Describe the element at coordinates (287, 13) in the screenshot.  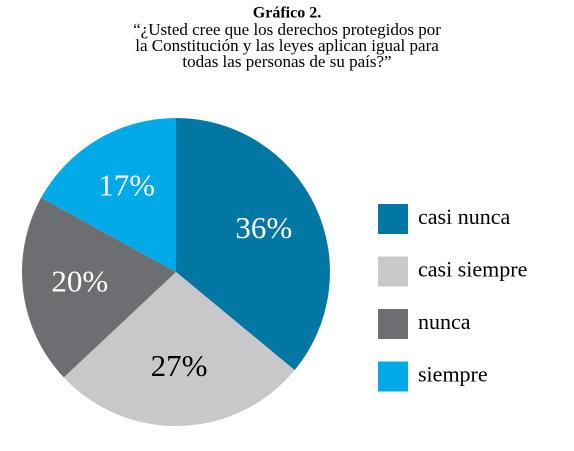
I see `chart-title: Gráfico 2.` at that location.